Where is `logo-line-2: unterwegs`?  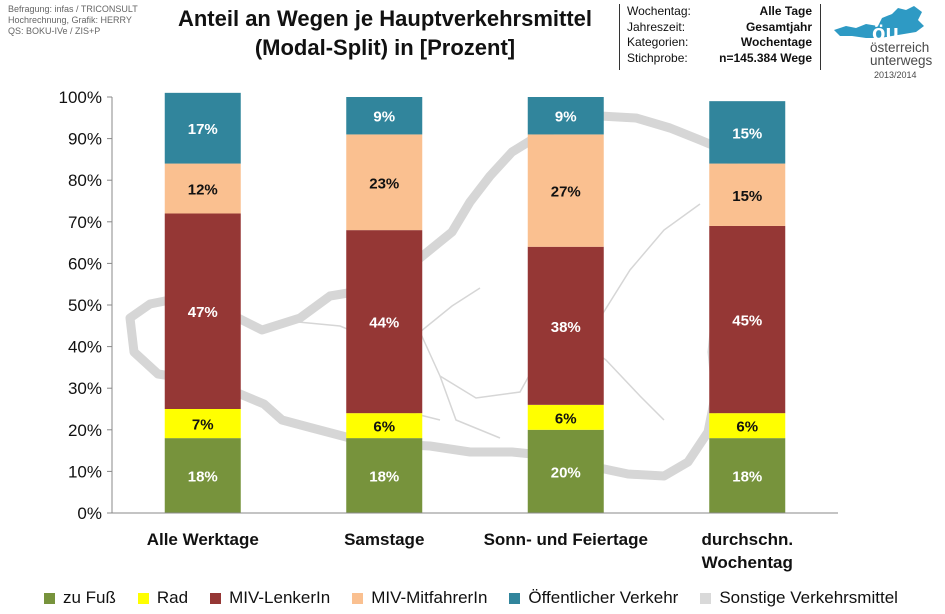 logo-line-2: unterwegs is located at coordinates (901, 60).